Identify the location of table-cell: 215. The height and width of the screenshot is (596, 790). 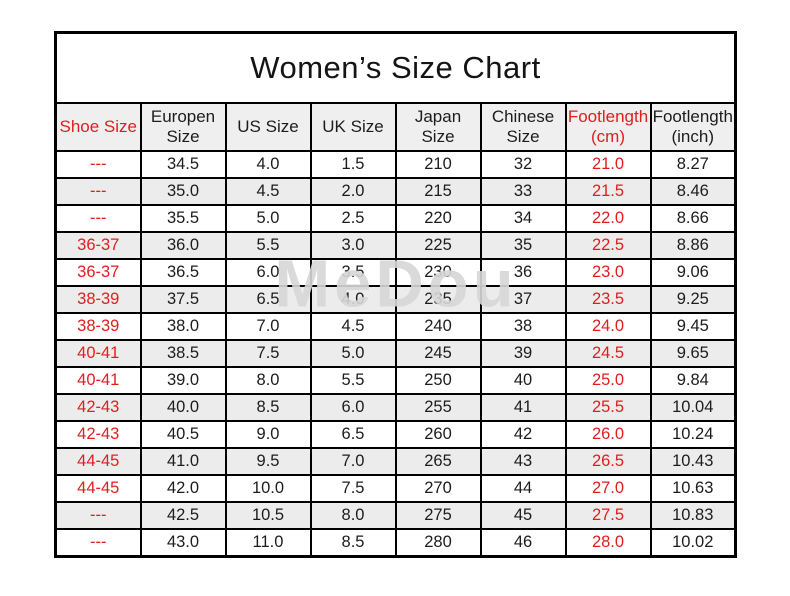
(438, 191).